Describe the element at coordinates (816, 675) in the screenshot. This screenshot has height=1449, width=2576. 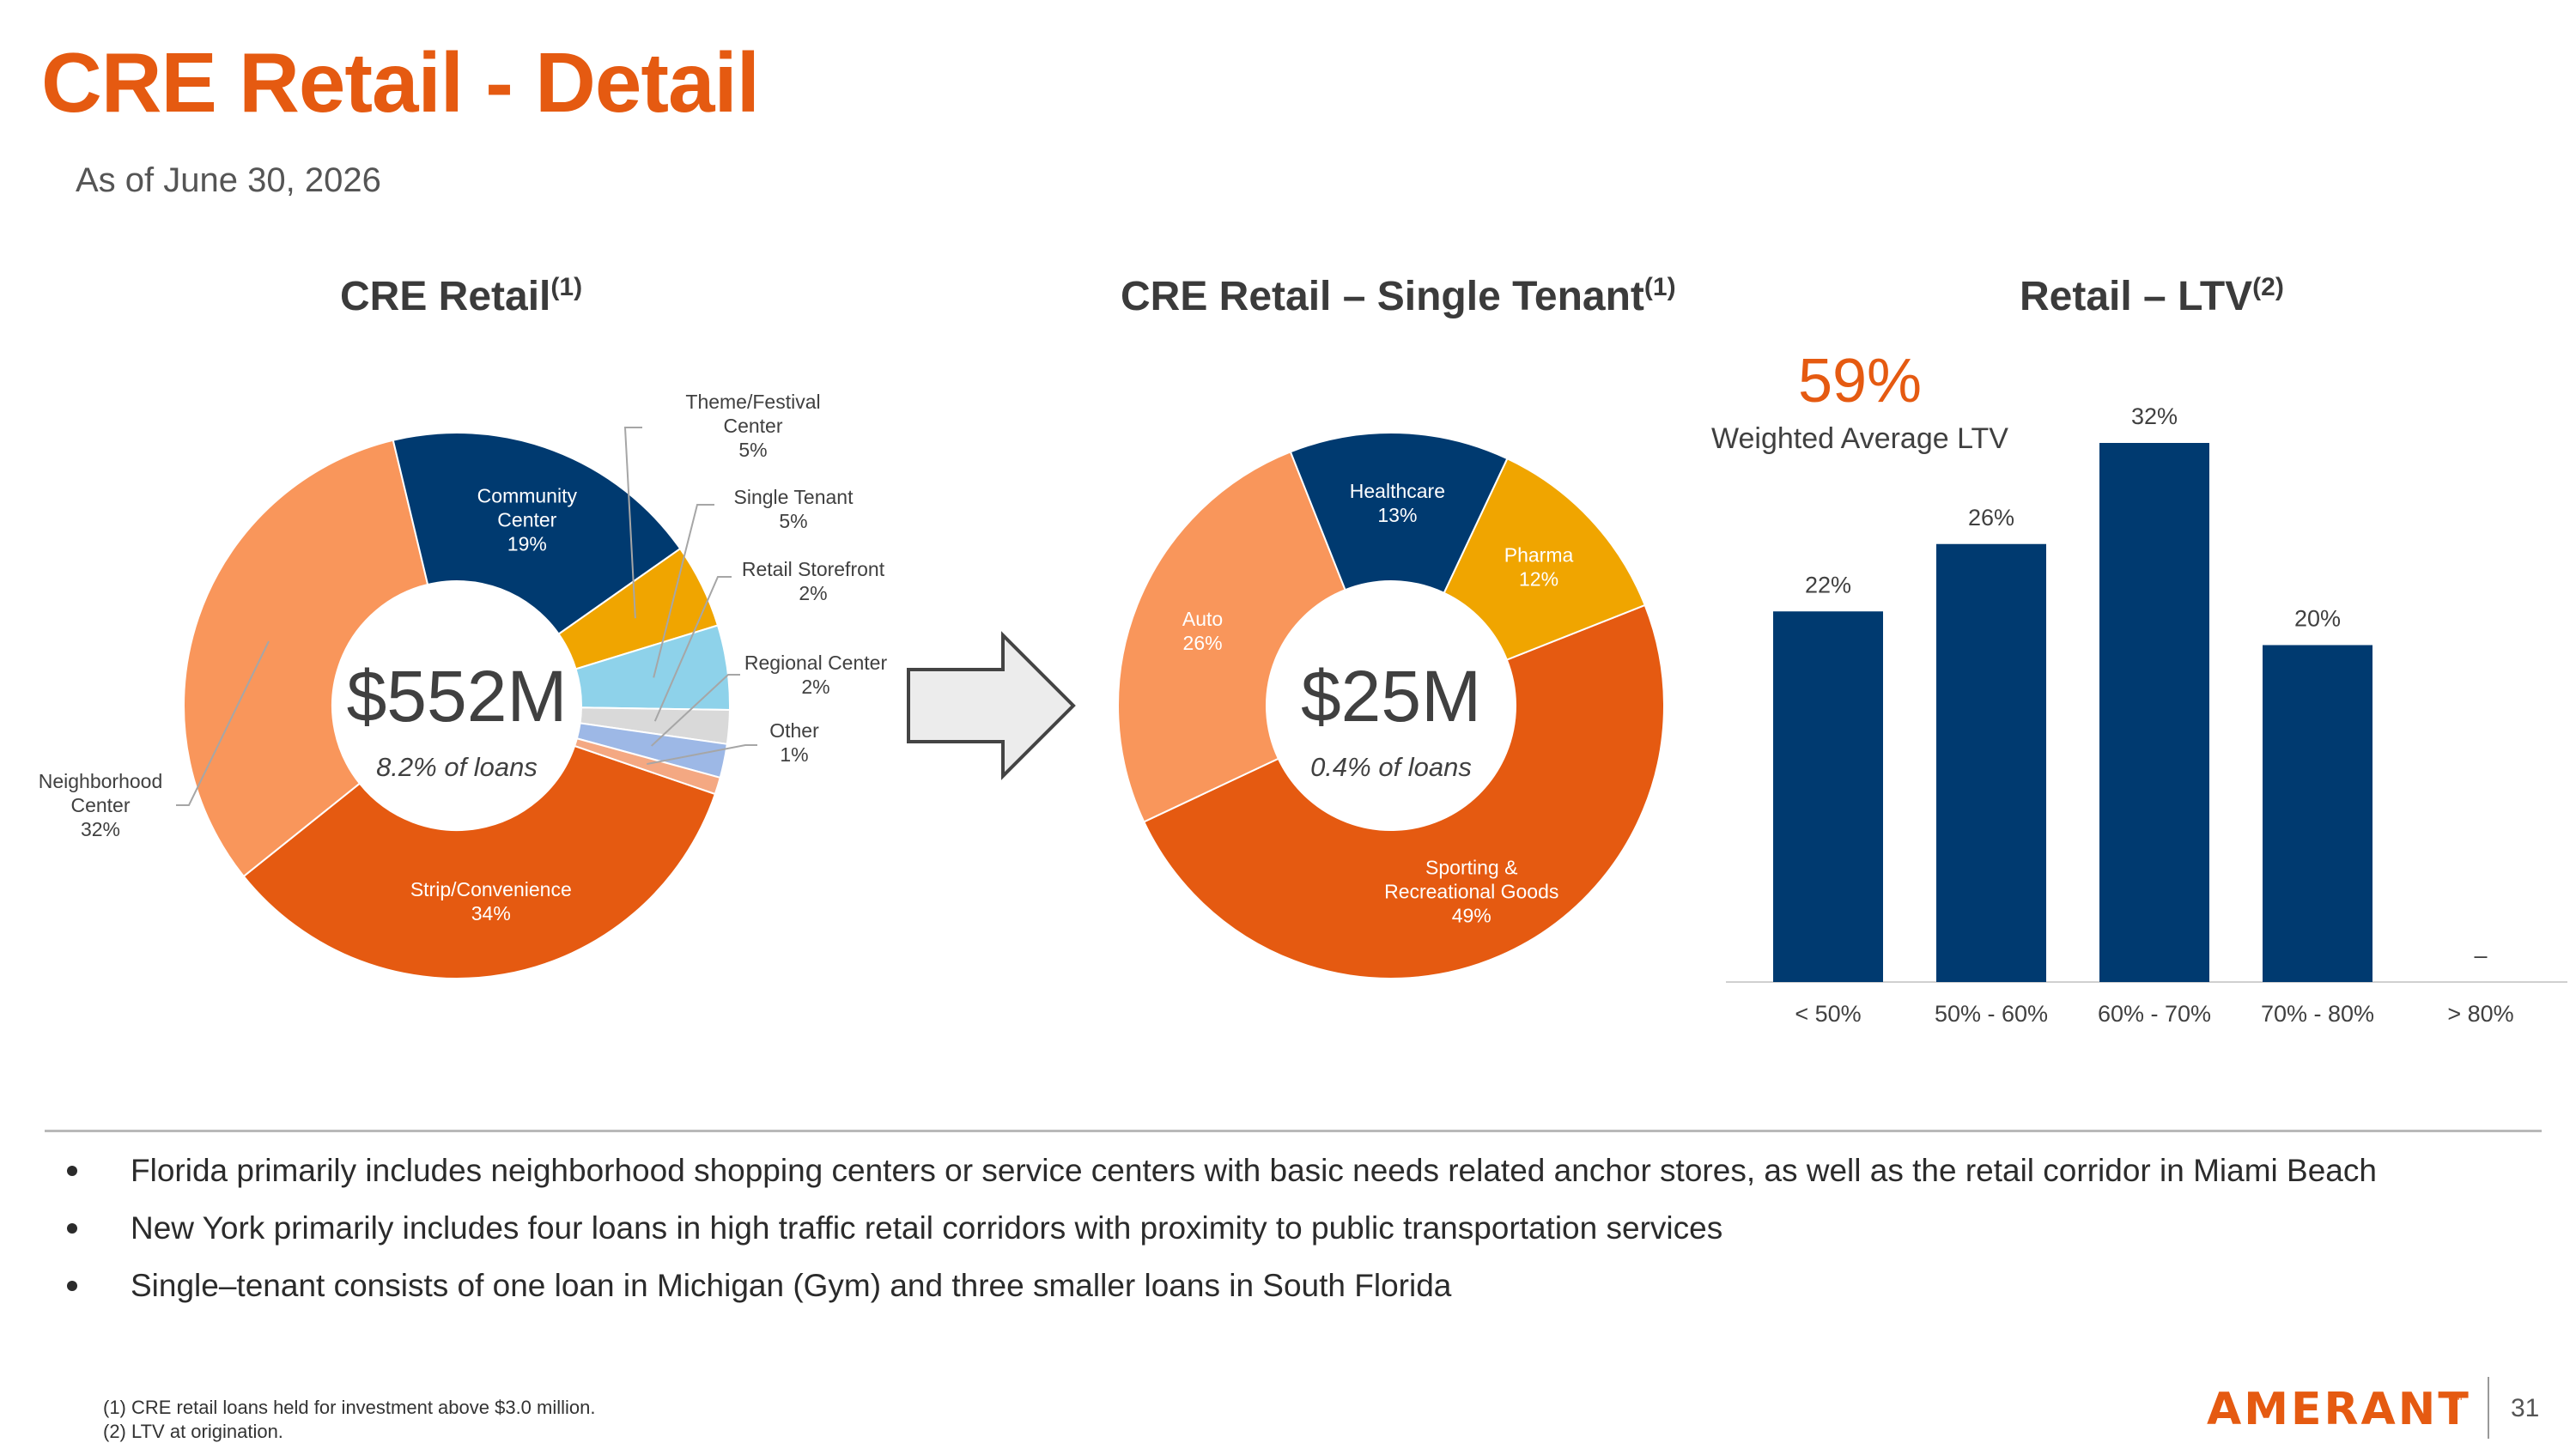
I see `slice-label-regional-center: Regional Center 2%` at that location.